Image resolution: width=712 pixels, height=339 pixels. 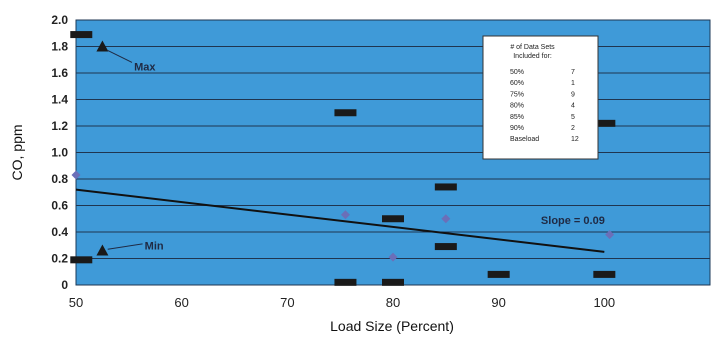 I want to click on legend-row-value: 4, so click(x=573, y=106).